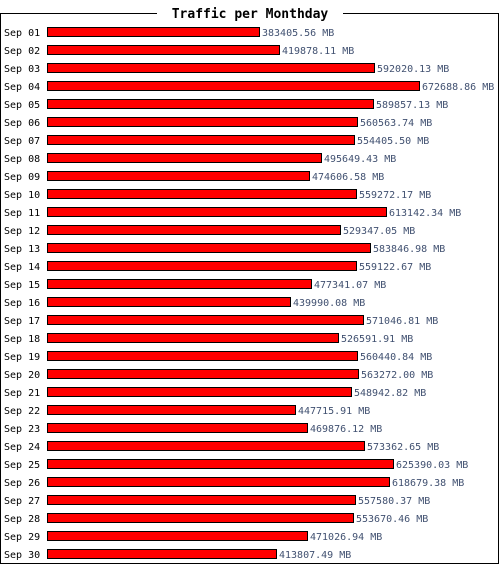 The height and width of the screenshot is (570, 500). Describe the element at coordinates (394, 501) in the screenshot. I see `value-label: 557580.37 MB` at that location.